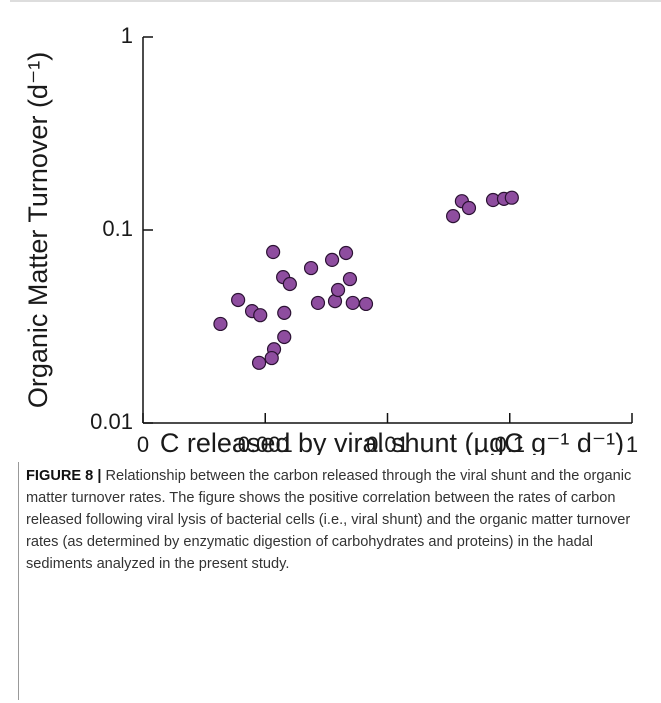  I want to click on y-axis-title: Organic Matter Turnover (d⁻¹), so click(38, 230).